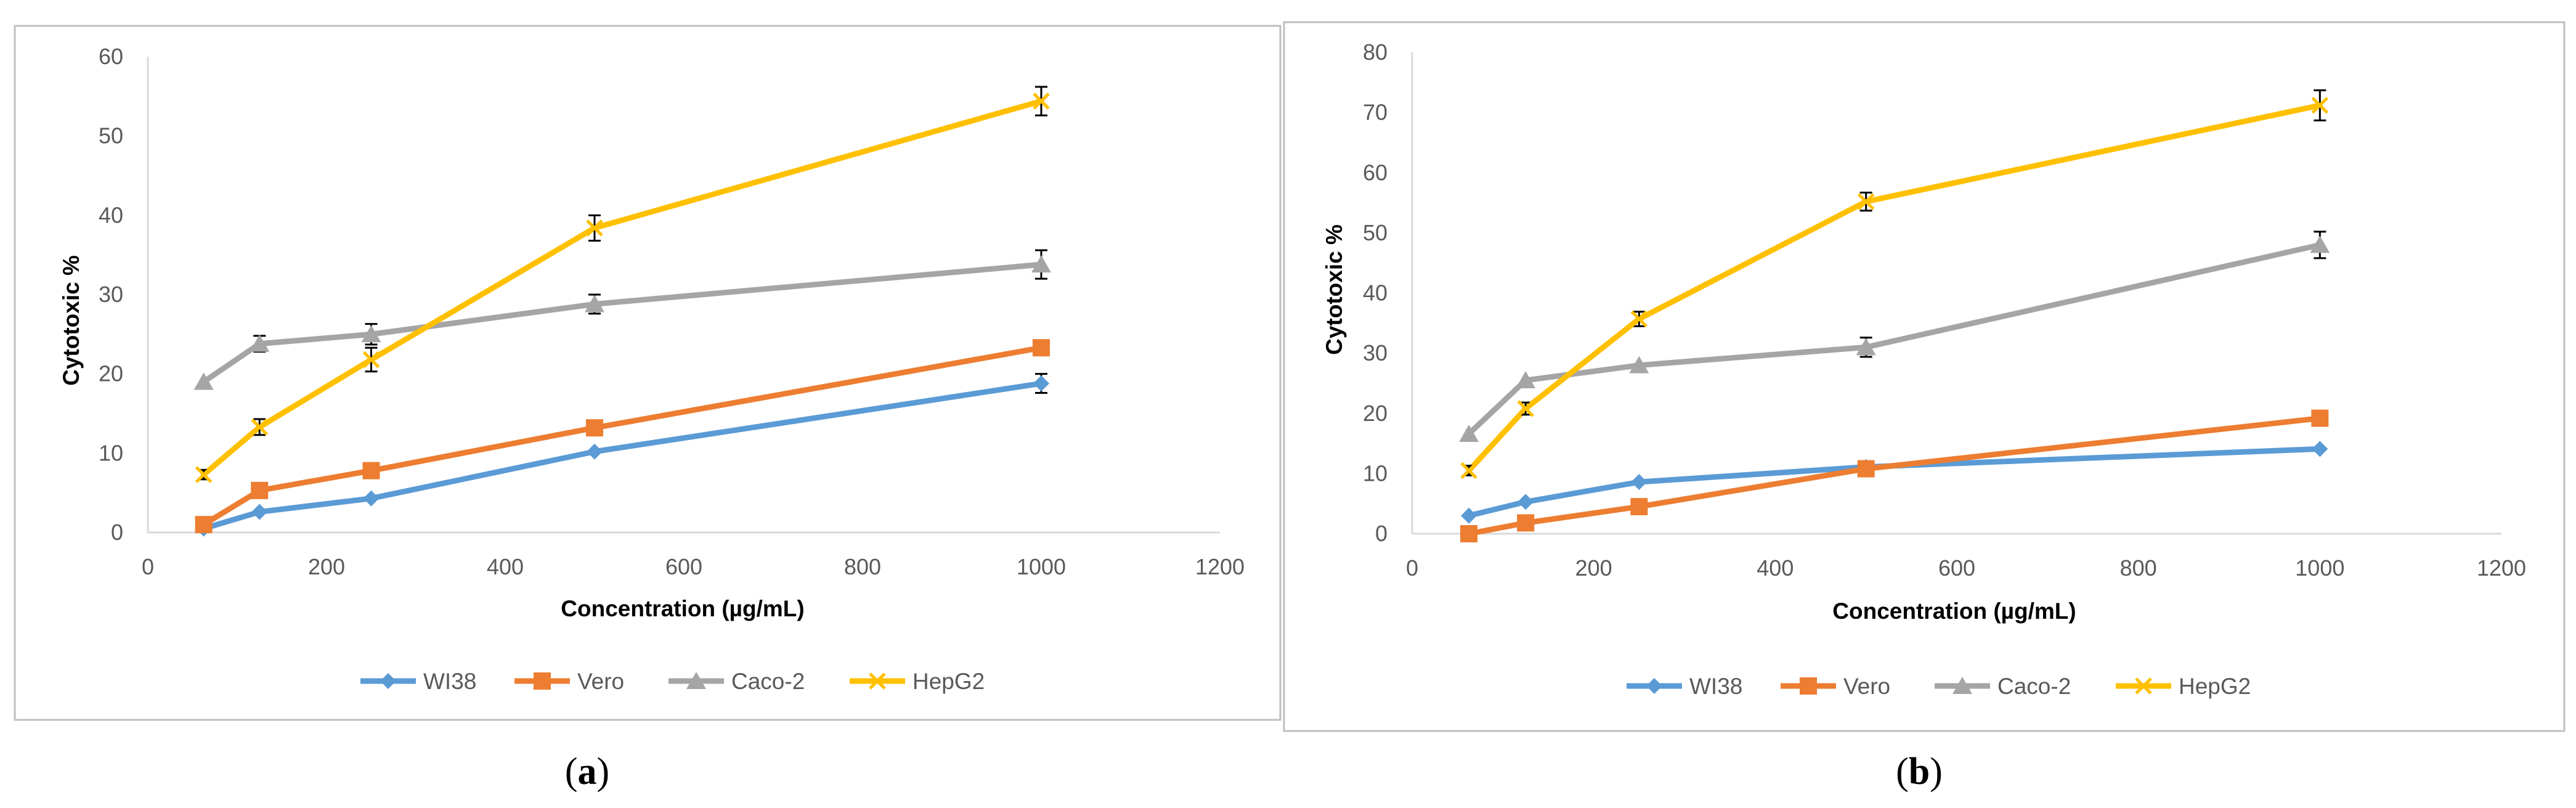 This screenshot has width=2576, height=808. I want to click on panel-b-y-tick-label: 40, so click(1375, 293).